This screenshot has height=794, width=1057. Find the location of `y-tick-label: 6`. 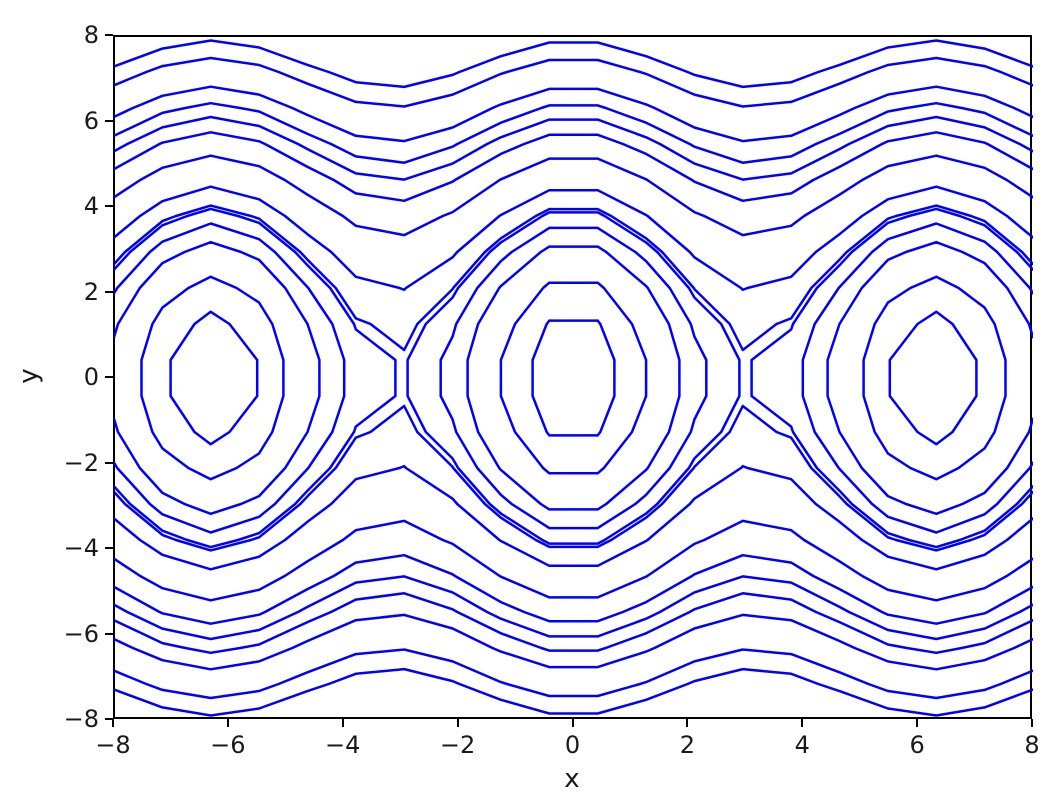

y-tick-label: 6 is located at coordinates (91, 120).